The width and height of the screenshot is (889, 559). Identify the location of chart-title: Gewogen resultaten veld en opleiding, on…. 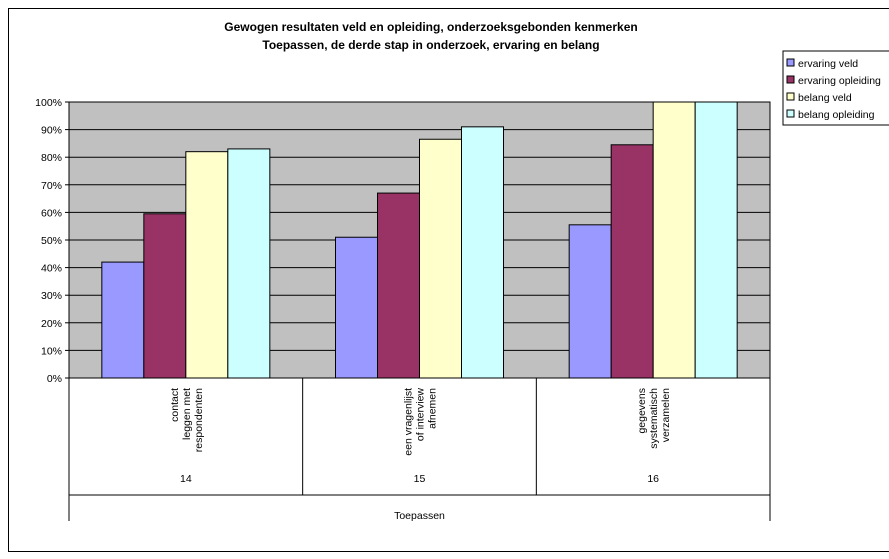
(430, 36).